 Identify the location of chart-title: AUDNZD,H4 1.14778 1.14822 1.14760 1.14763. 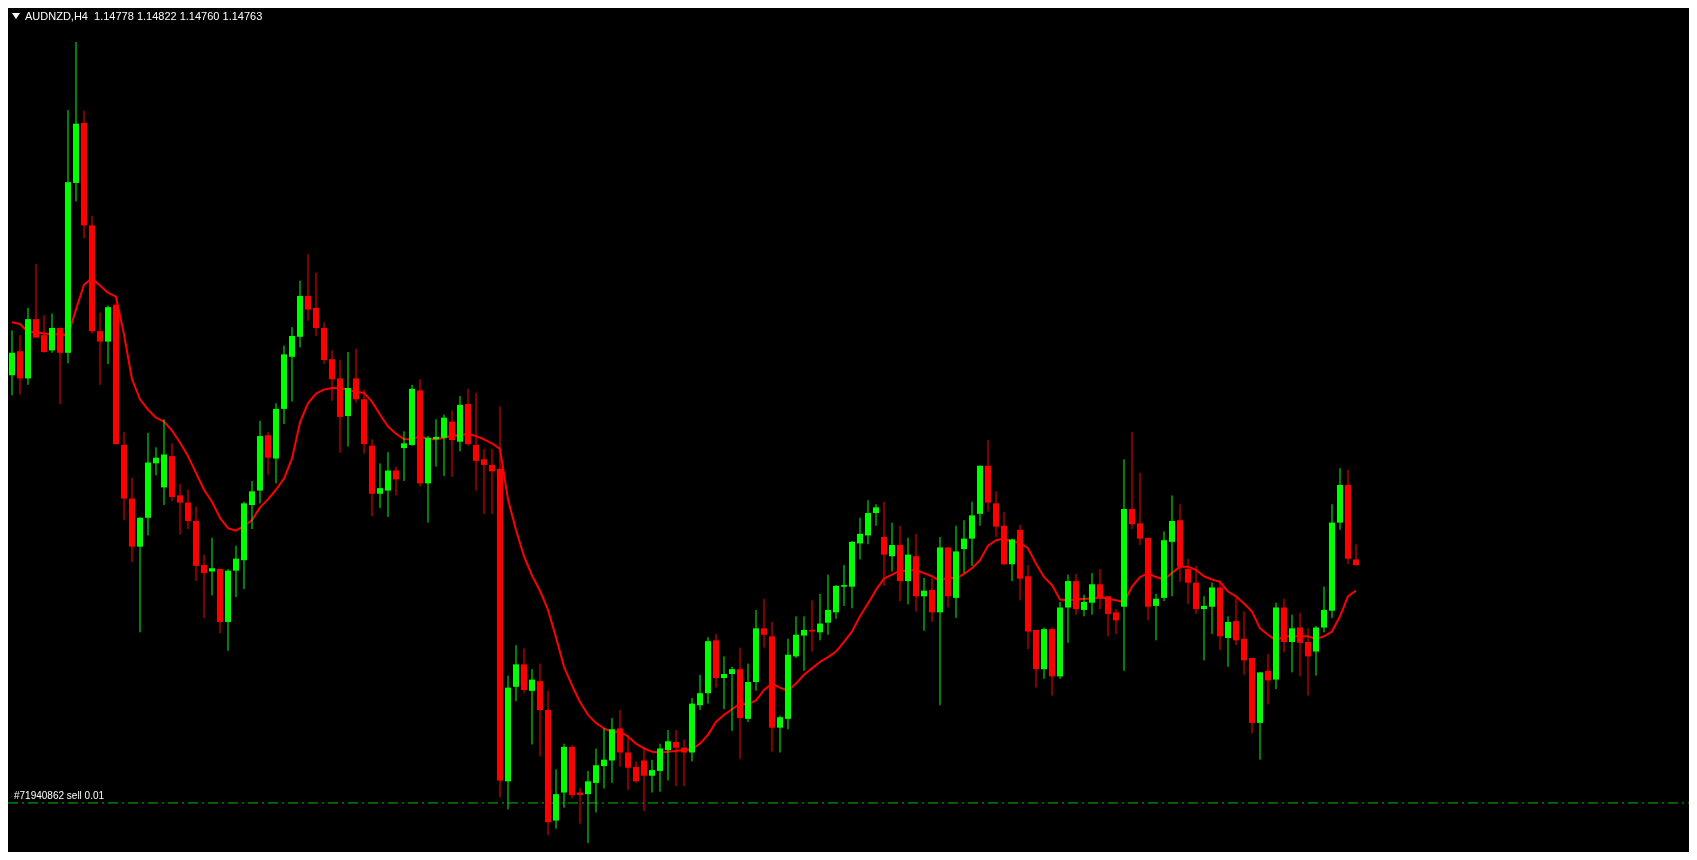
(144, 16).